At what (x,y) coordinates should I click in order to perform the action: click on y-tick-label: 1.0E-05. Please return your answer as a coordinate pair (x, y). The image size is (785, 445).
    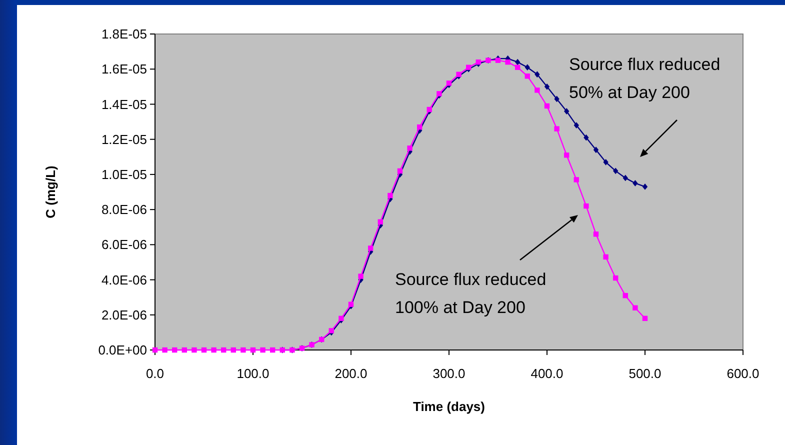
    Looking at the image, I should click on (124, 174).